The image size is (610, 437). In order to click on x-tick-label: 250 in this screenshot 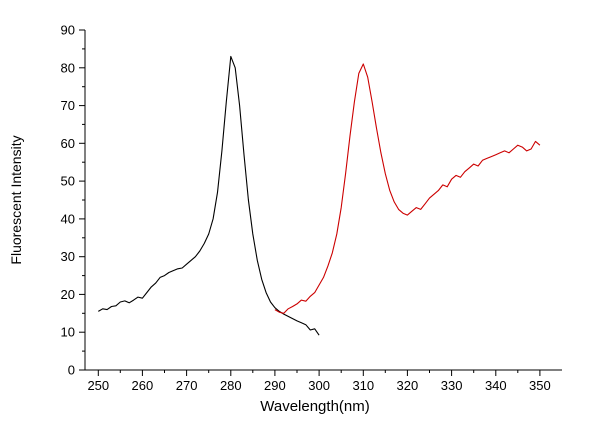, I will do `click(98, 385)`.